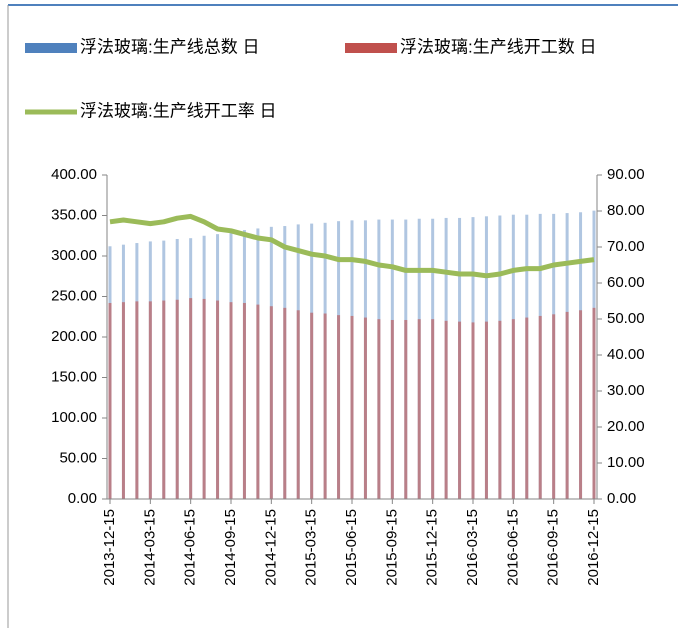  What do you see at coordinates (82, 498) in the screenshot?
I see `y-tick-label: 0.00` at bounding box center [82, 498].